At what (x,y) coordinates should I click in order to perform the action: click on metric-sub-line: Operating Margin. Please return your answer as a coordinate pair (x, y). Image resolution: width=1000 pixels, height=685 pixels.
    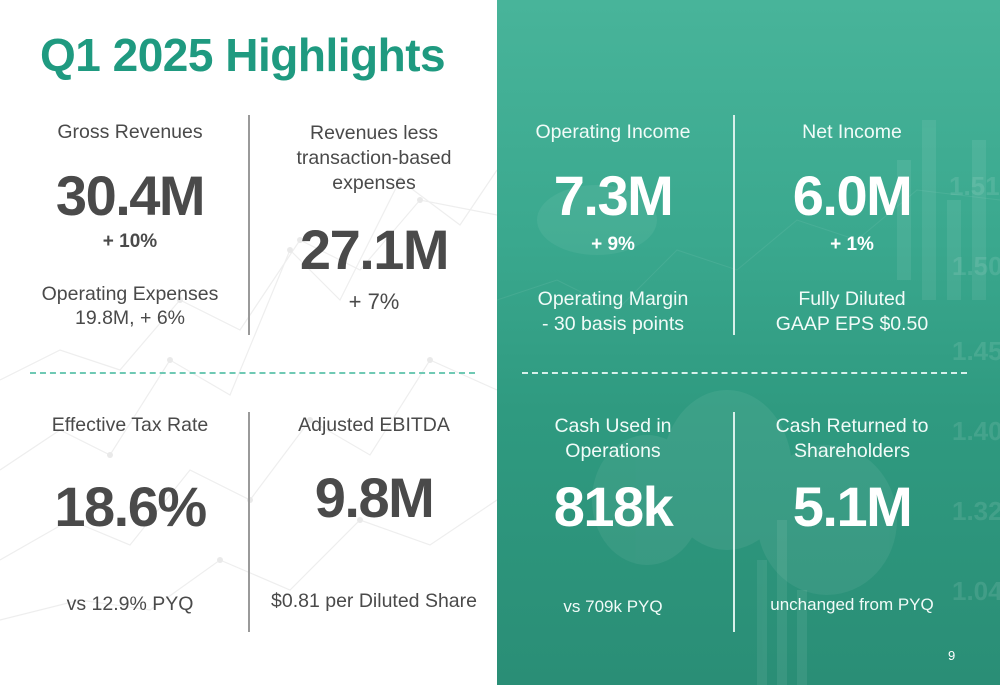
    Looking at the image, I should click on (613, 299).